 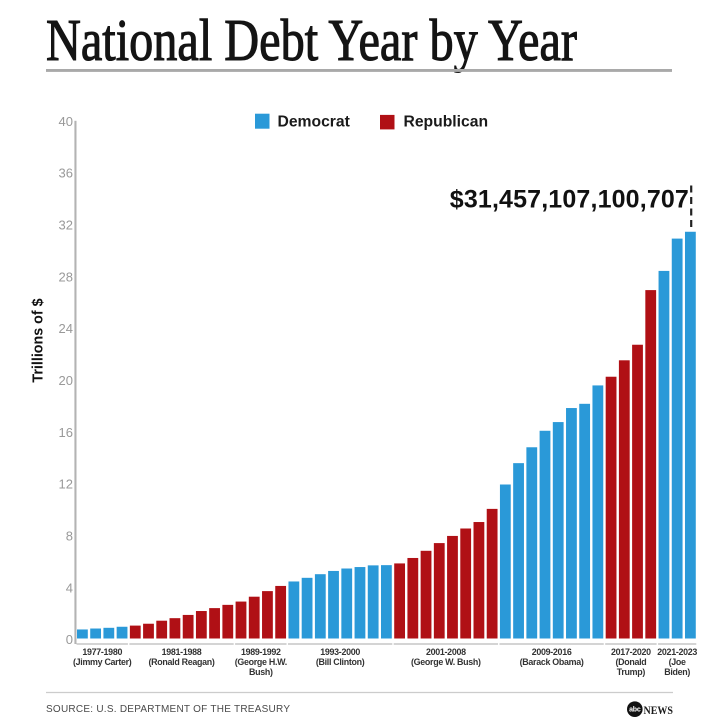 I want to click on svg-text: (Barack Obama), so click(x=552, y=662).